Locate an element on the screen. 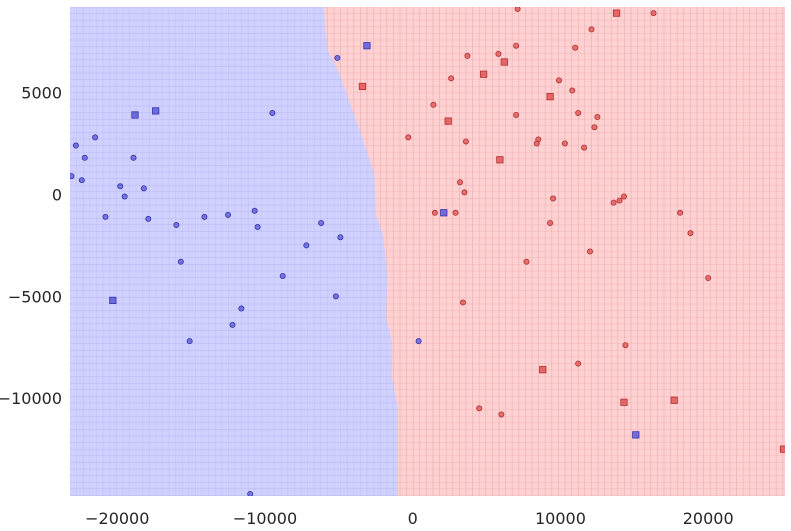 Image resolution: width=791 pixels, height=531 pixels. x-tick-label: −20000 is located at coordinates (117, 518).